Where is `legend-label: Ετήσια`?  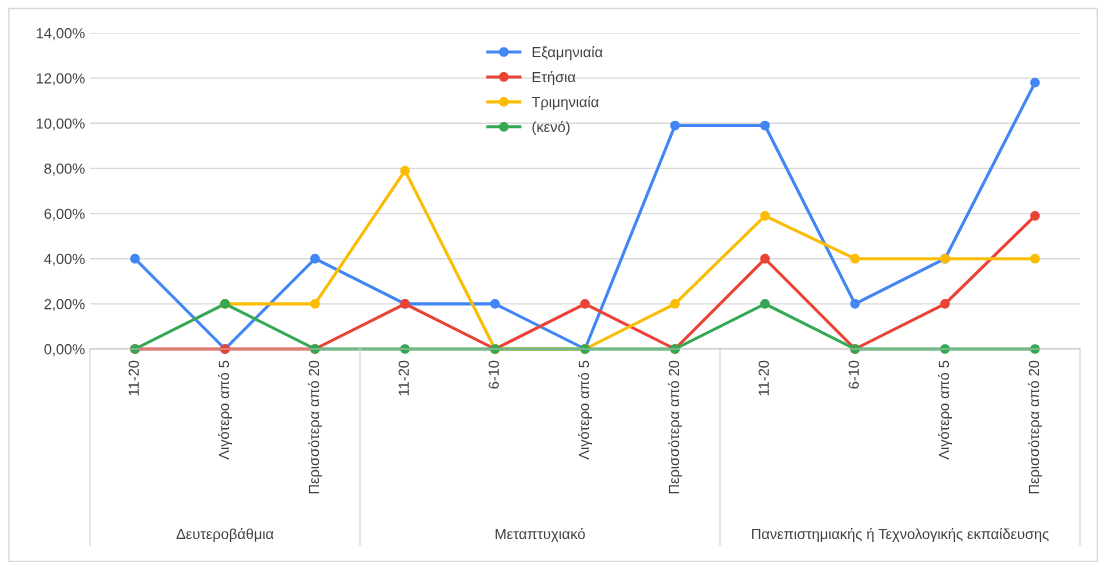
legend-label: Ετήσια is located at coordinates (554, 78).